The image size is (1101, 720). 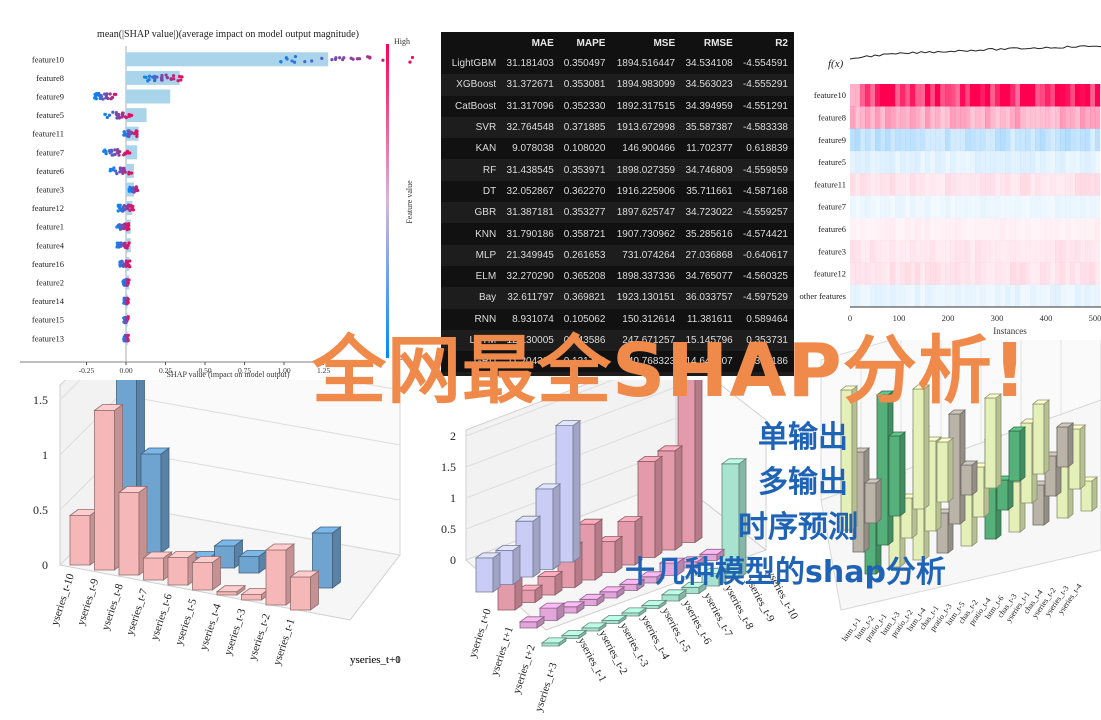 What do you see at coordinates (50, 152) in the screenshot?
I see `feature-label: feature7` at bounding box center [50, 152].